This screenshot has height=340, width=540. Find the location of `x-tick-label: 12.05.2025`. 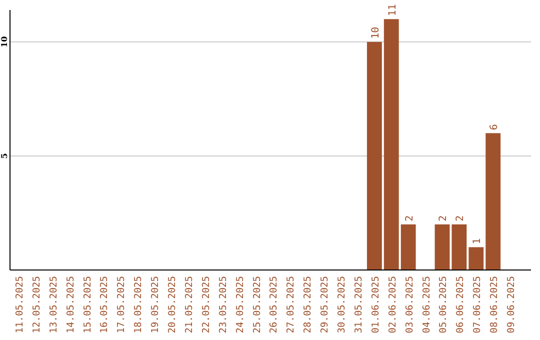

x-tick-label: 12.05.2025 is located at coordinates (36, 305).